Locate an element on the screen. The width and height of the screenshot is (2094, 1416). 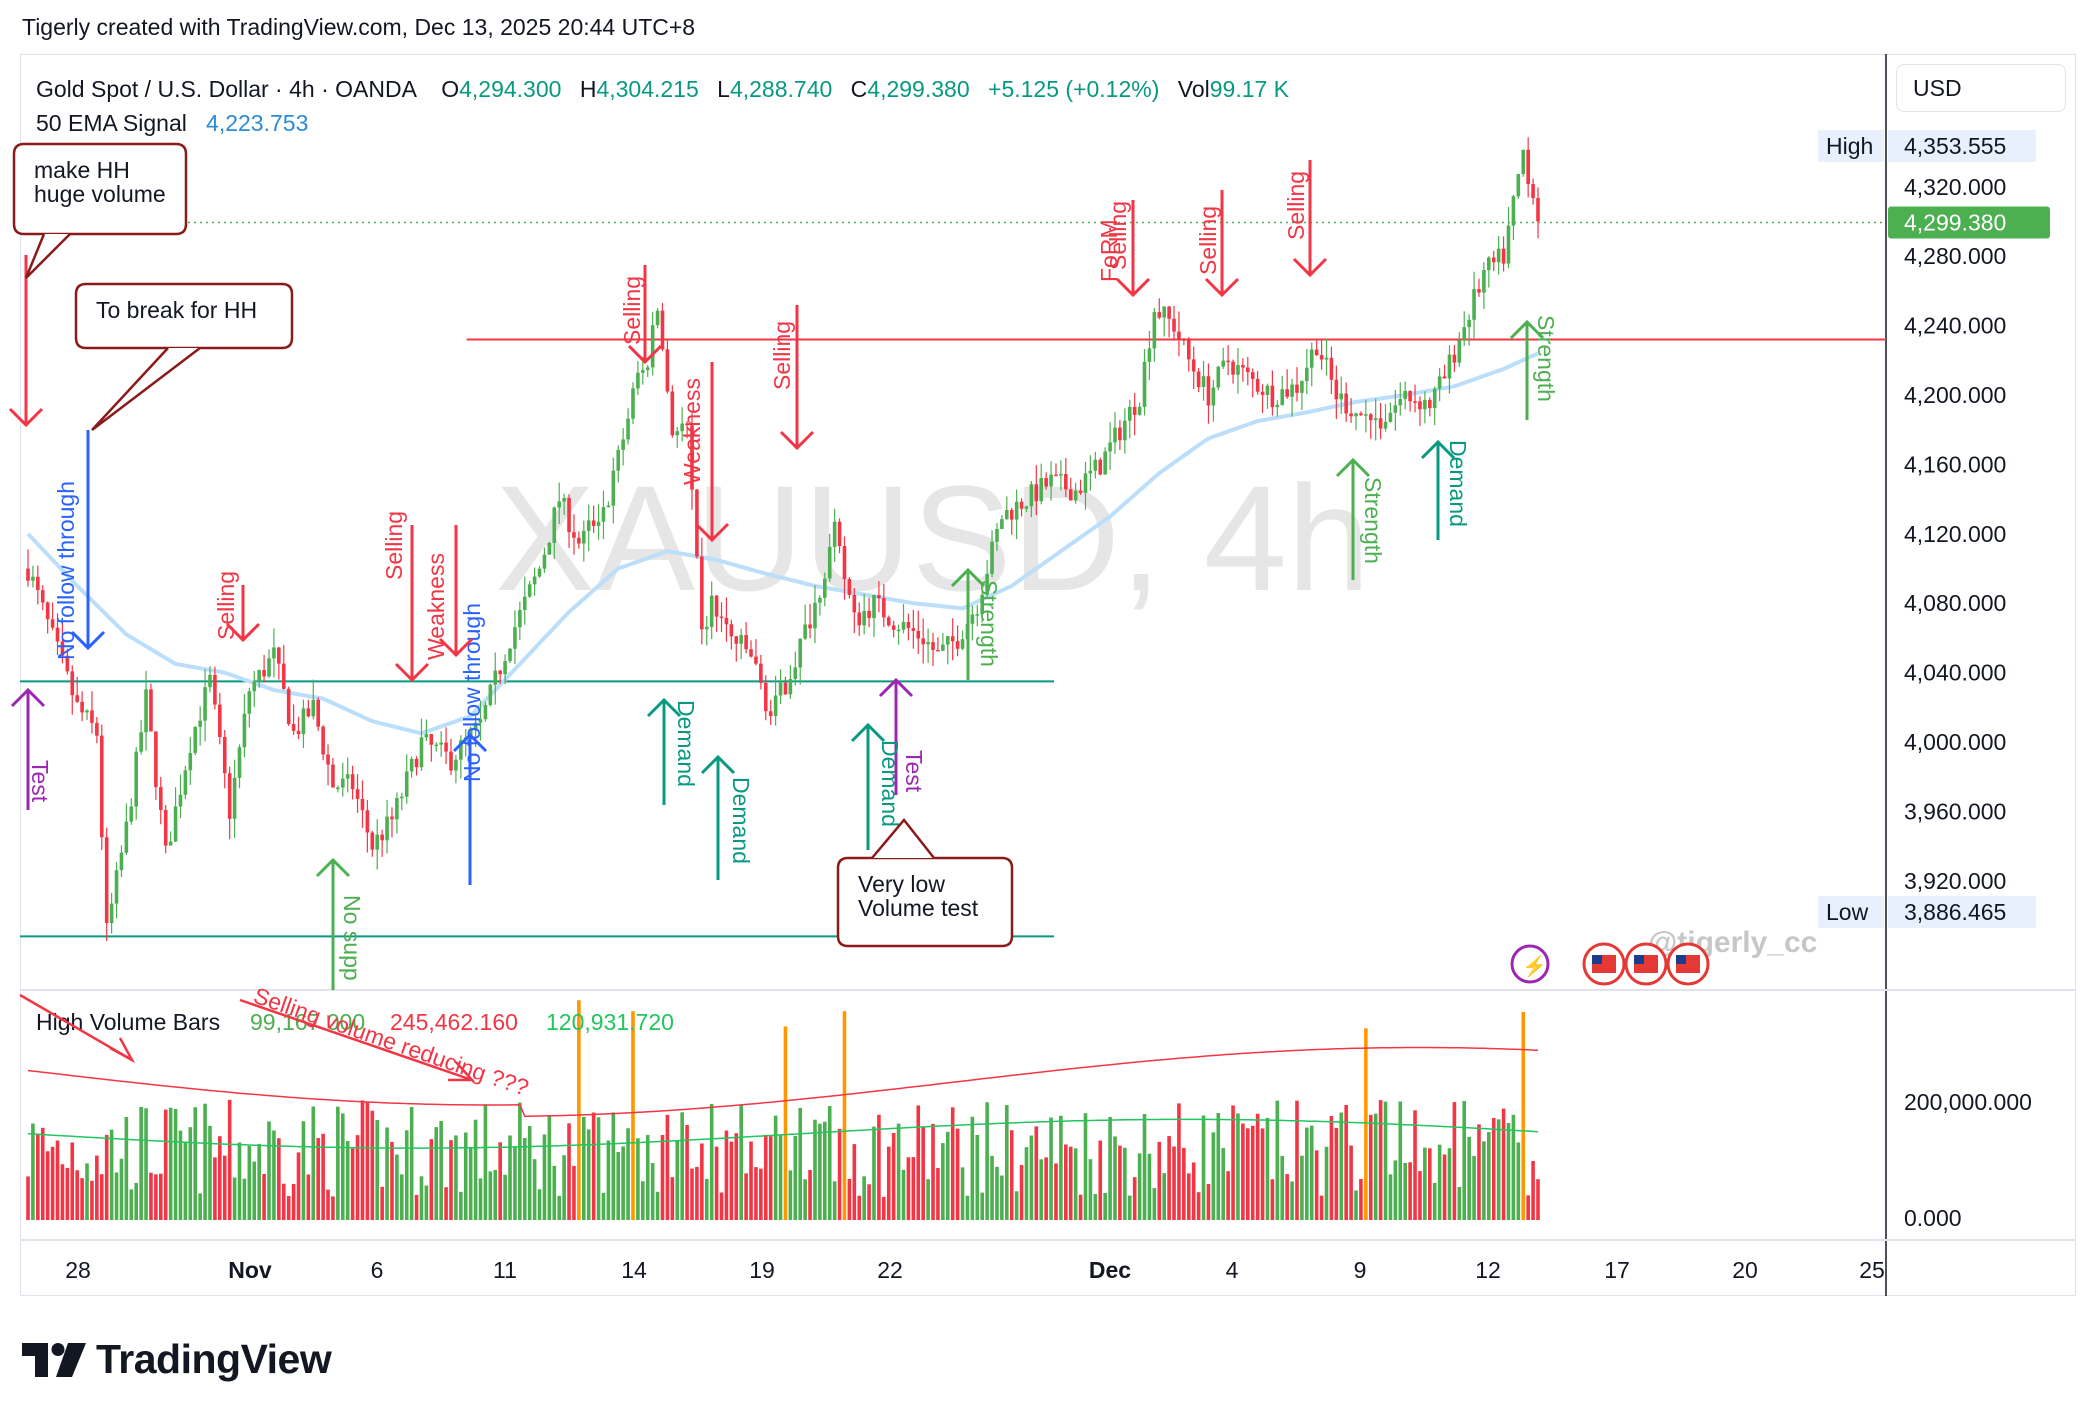
lightning-icon is located at coordinates (1530, 964).